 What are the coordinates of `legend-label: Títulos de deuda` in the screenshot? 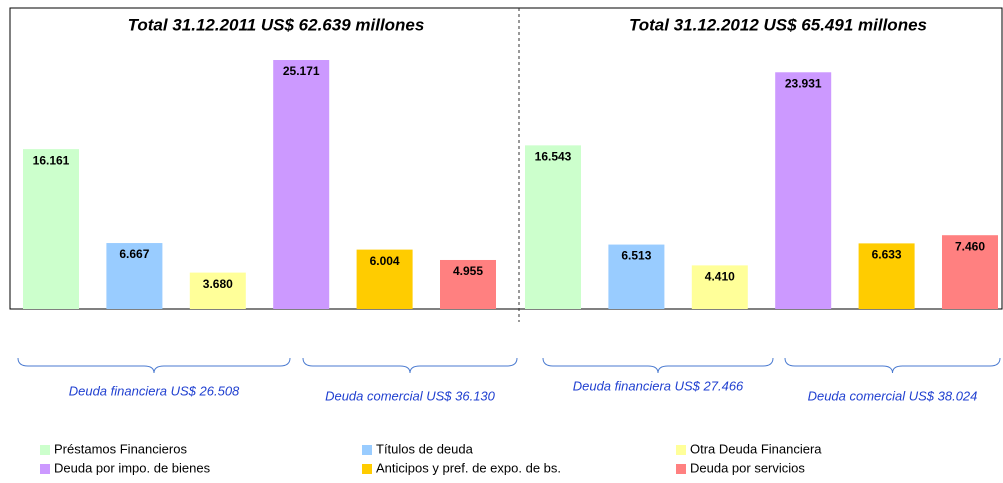 It's located at (425, 448).